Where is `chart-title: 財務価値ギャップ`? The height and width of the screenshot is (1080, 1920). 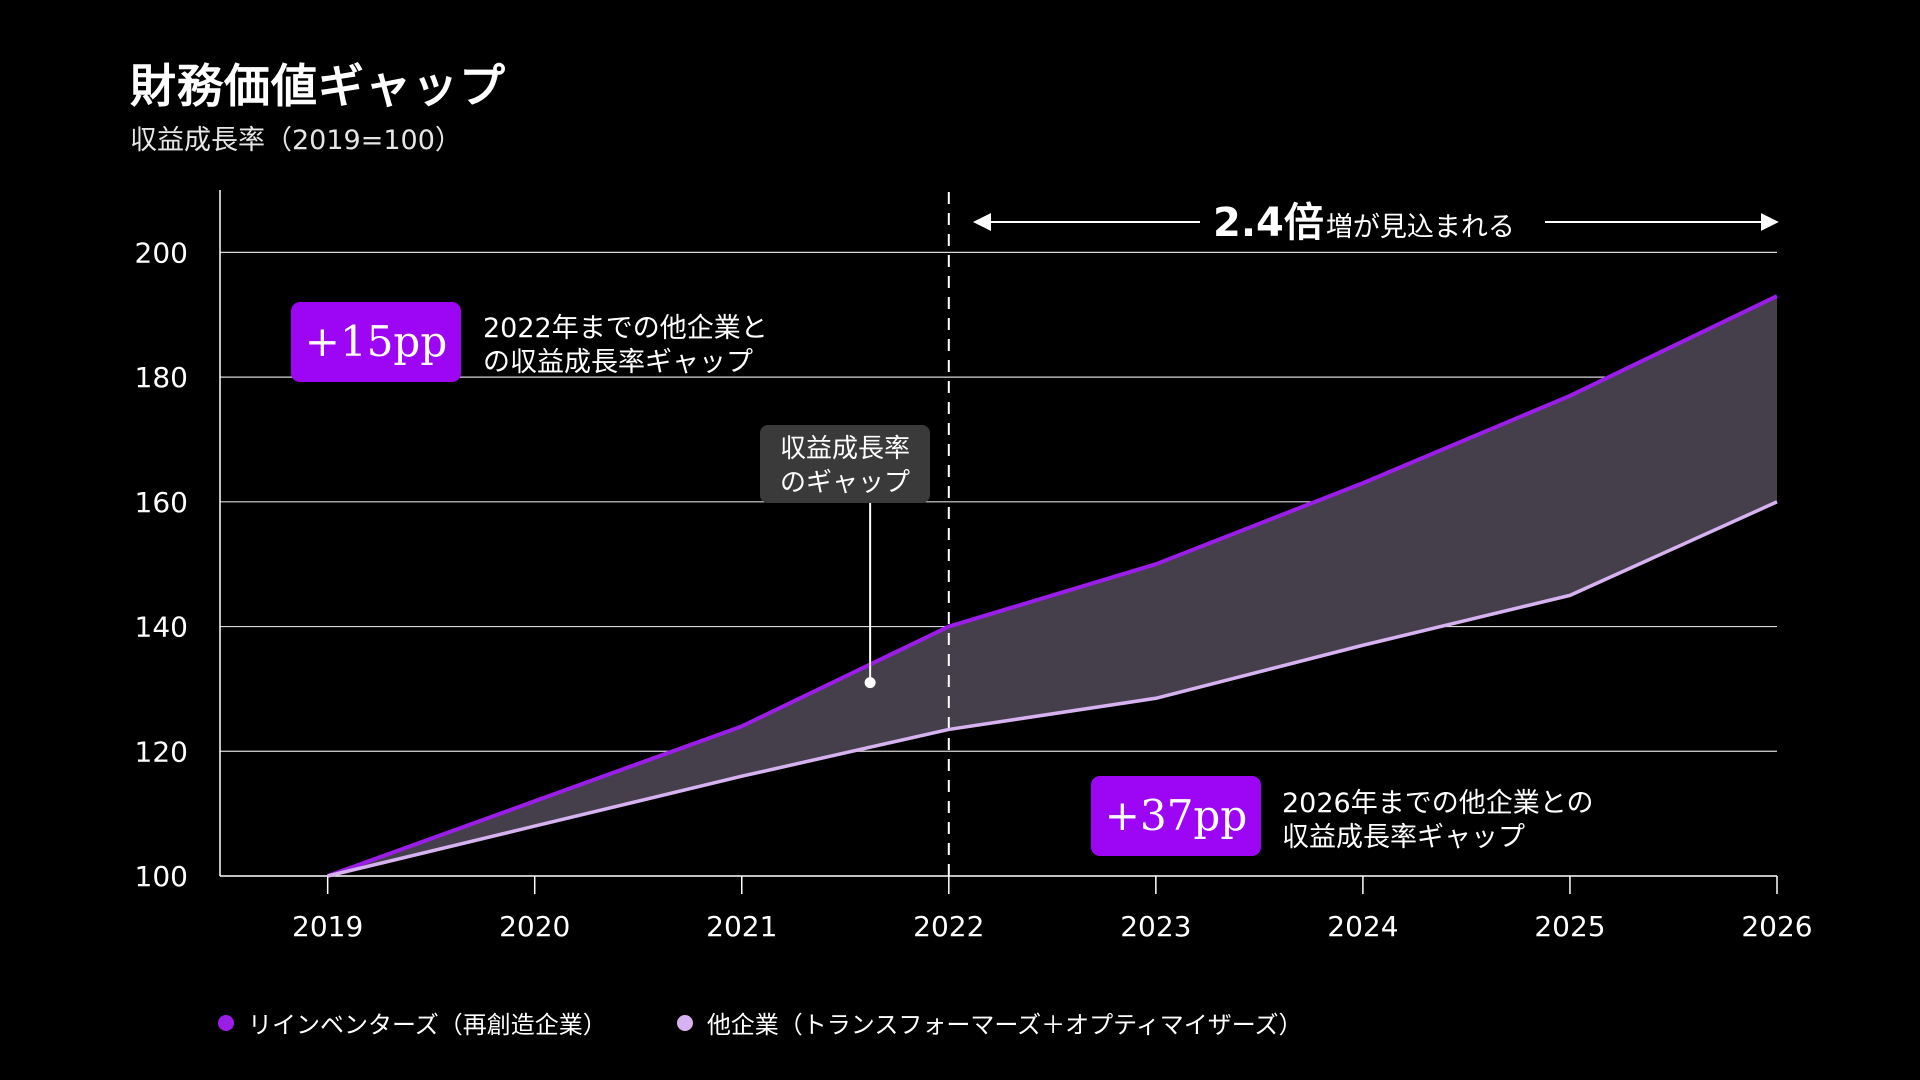
chart-title: 財務価値ギャップ is located at coordinates (318, 86).